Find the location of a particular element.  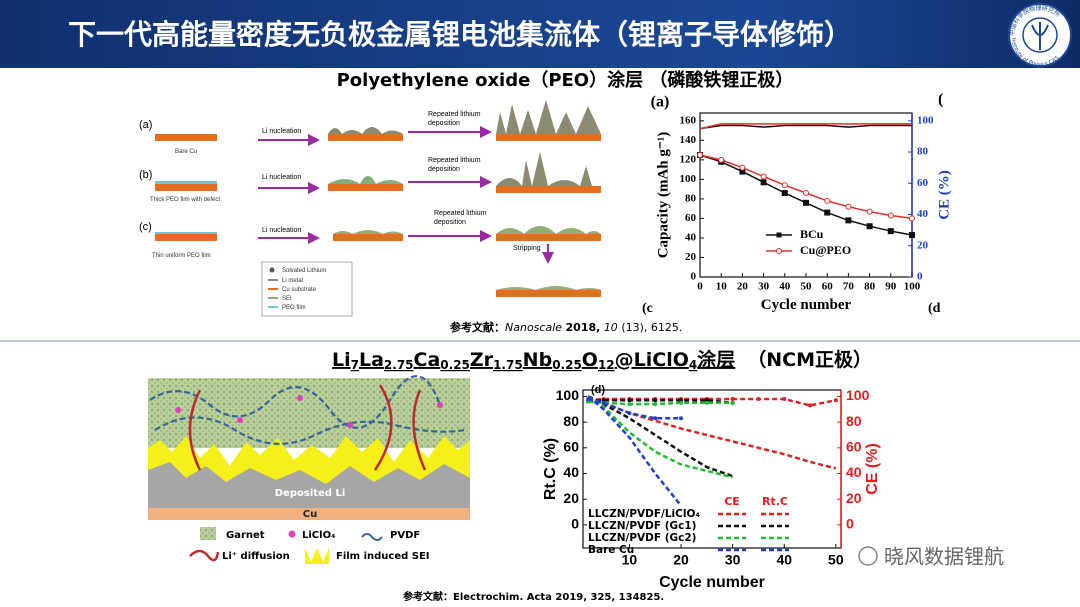

legend-label: Cu substrate is located at coordinates (299, 290).